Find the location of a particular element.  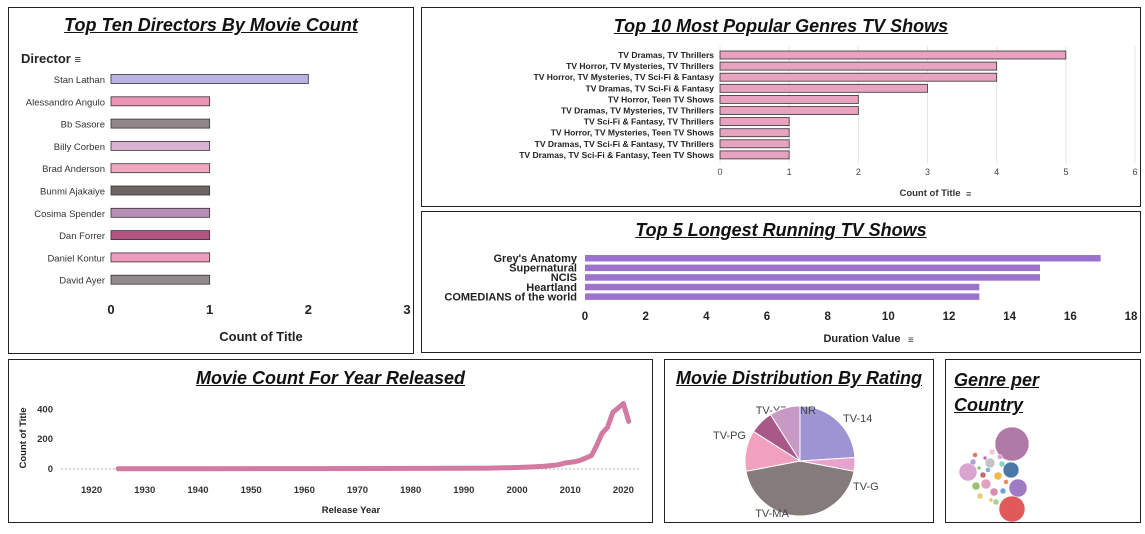

director-label-stan-lathan: Stan Lathan is located at coordinates (79, 80).